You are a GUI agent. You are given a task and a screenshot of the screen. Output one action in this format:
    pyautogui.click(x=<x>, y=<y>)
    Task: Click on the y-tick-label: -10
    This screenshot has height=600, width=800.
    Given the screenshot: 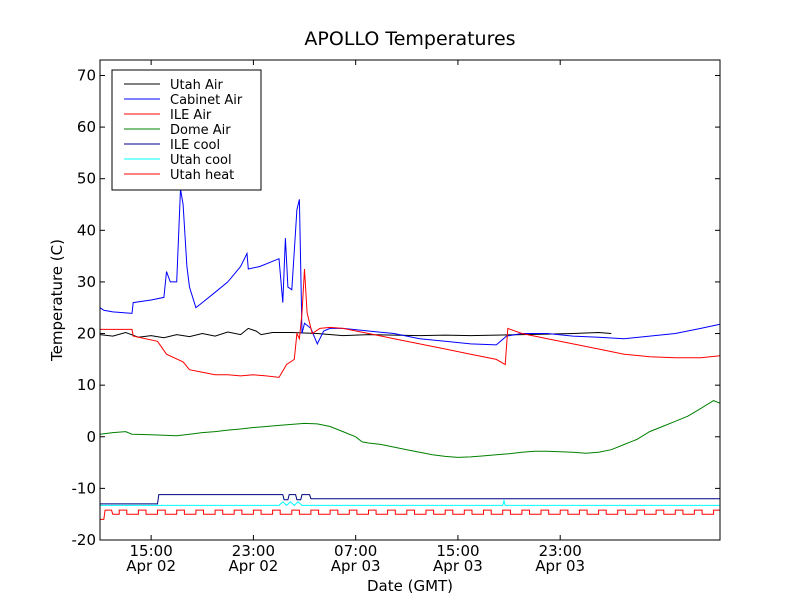 What is the action you would take?
    pyautogui.click(x=84, y=488)
    